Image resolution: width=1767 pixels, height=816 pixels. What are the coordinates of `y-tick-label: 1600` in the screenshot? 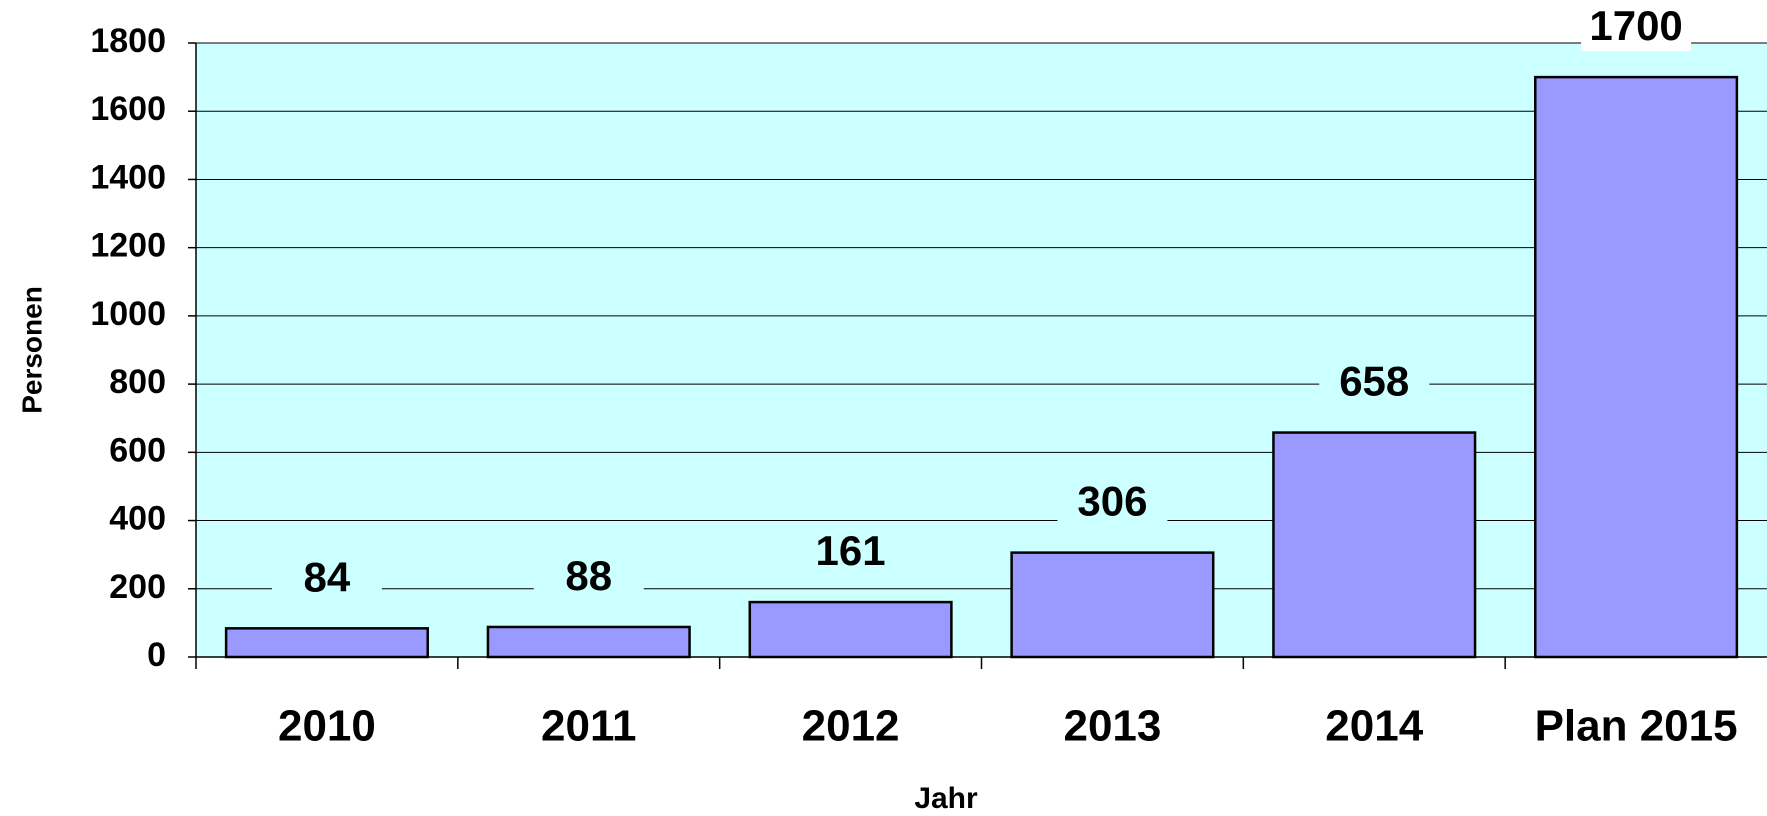 It's located at (128, 109).